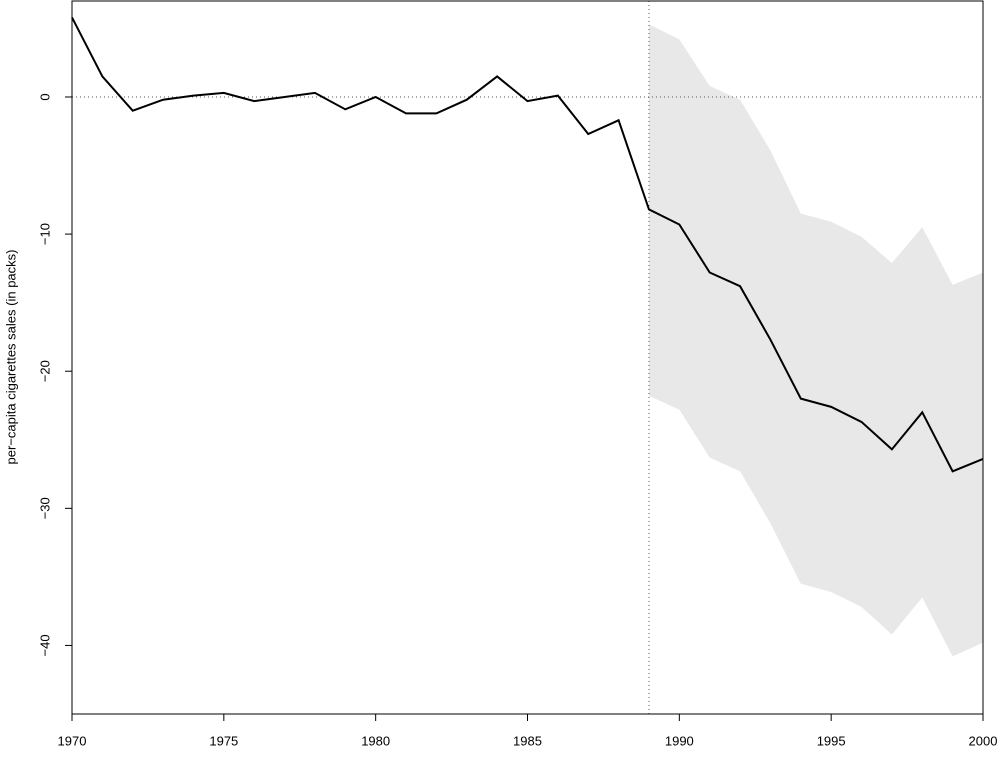 This screenshot has height=757, width=1000. I want to click on y-axis-label: per−capita cigarettes sales (in packs), so click(10, 357).